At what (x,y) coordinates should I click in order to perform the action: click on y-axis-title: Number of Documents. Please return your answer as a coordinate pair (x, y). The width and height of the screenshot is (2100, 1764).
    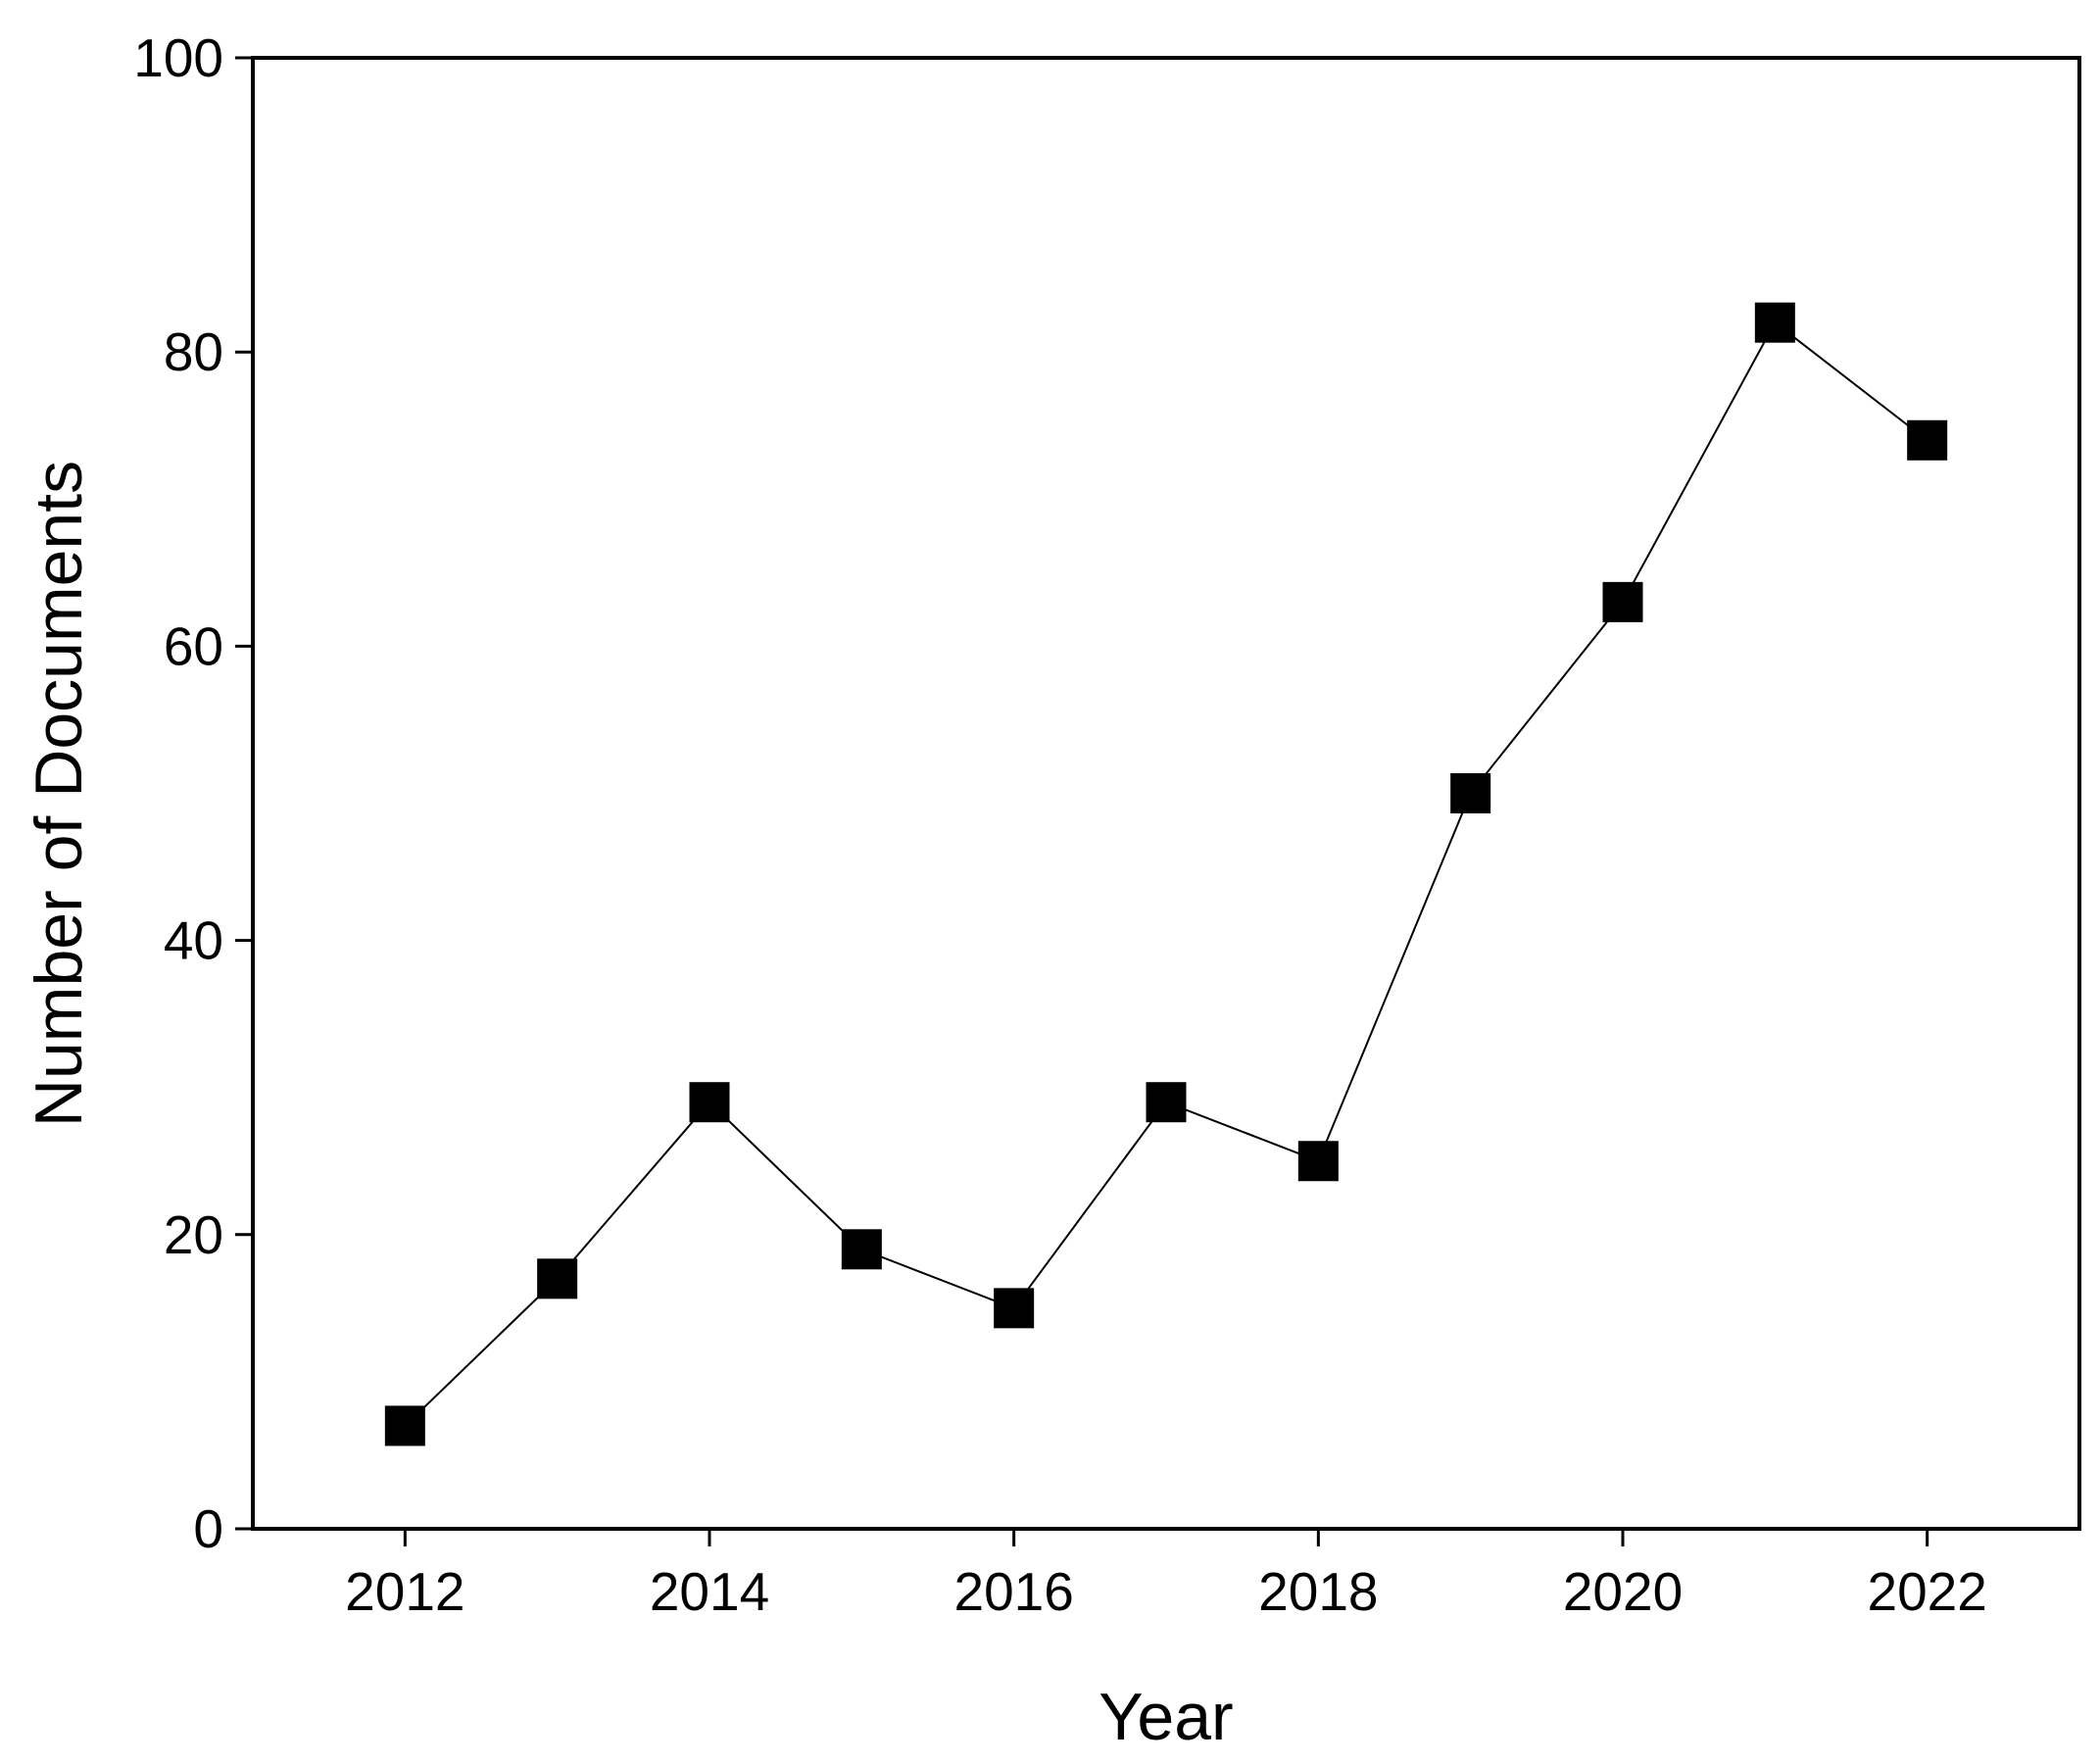
    Looking at the image, I should click on (59, 794).